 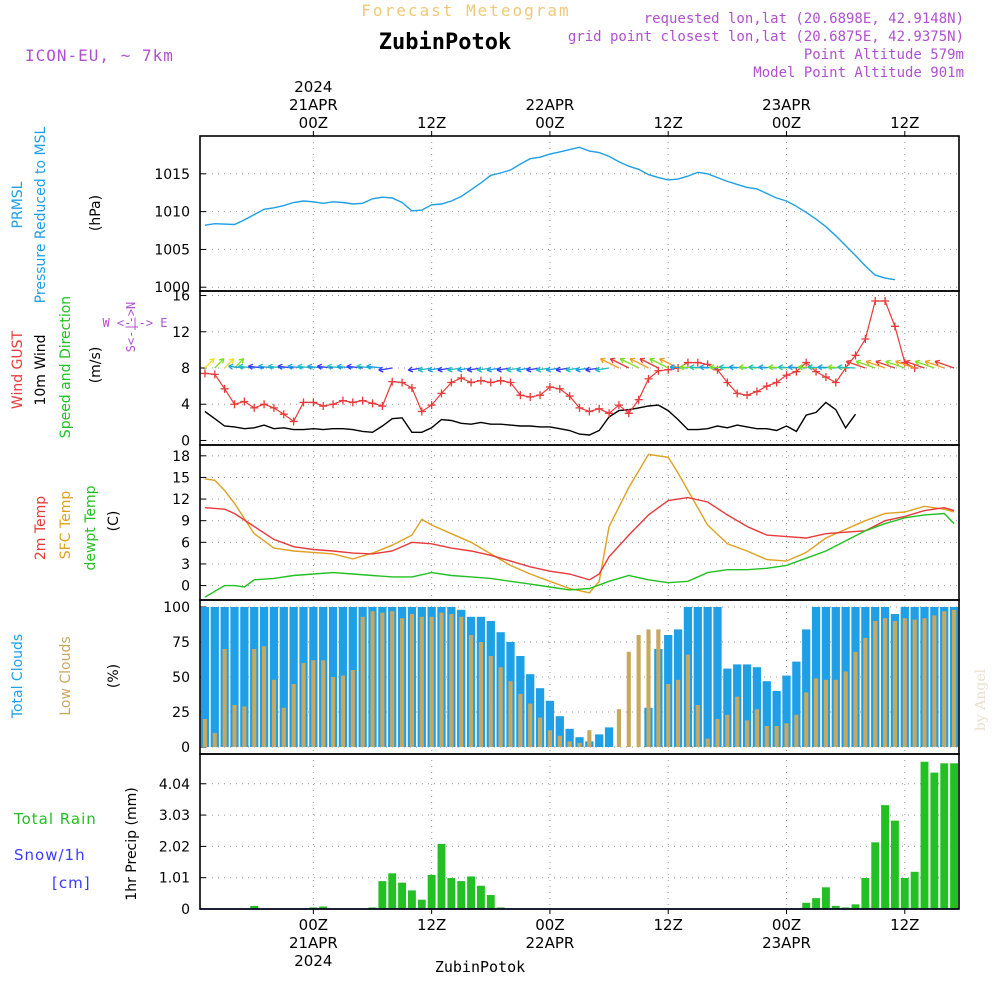 I want to click on wind-dir-label: Speed and Direction, so click(x=66, y=367).